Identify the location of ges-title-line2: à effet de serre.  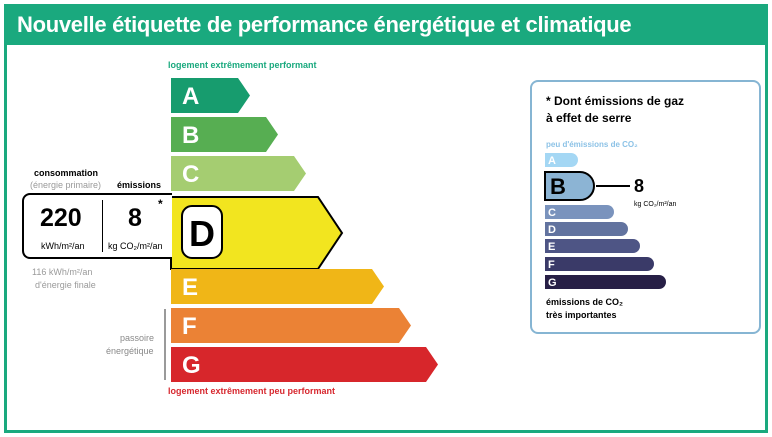
(589, 118).